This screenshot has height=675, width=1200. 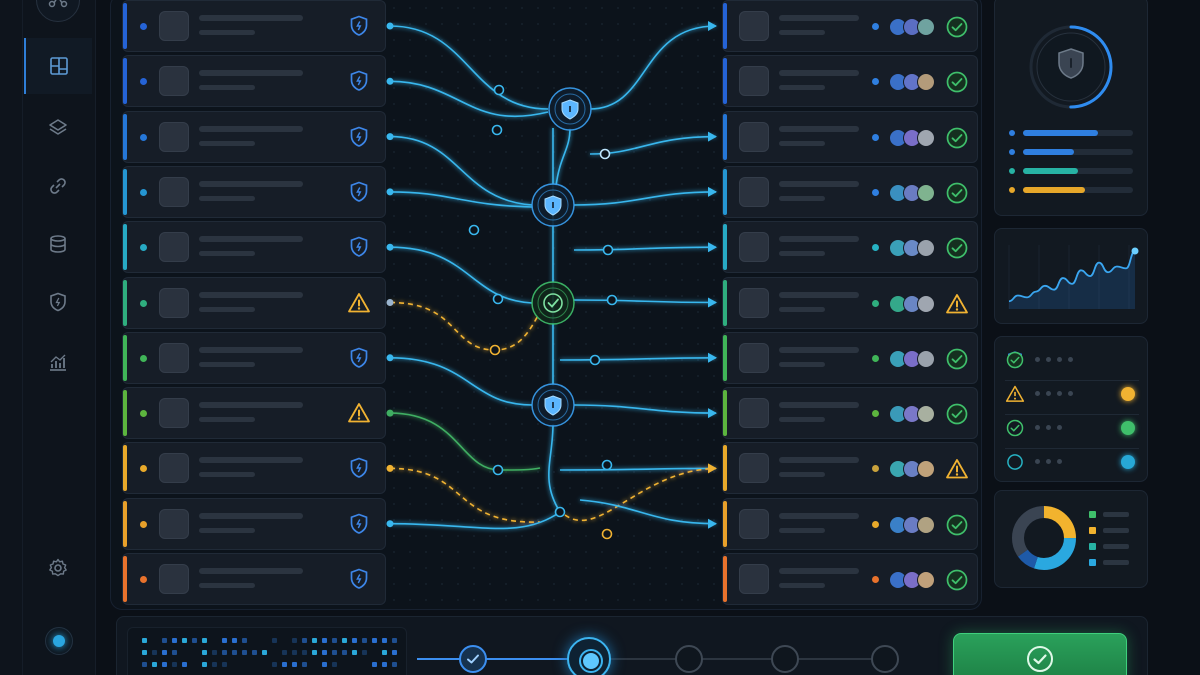 I want to click on sidebar-rail, so click(x=58, y=337).